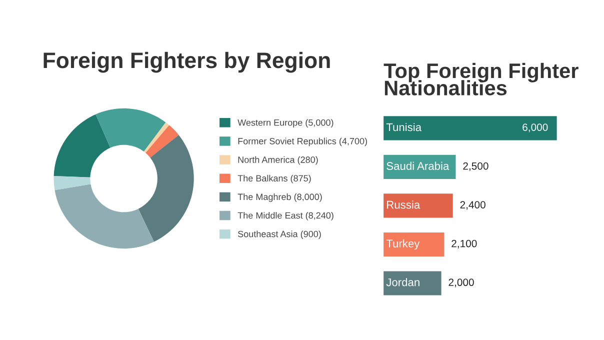  I want to click on data-label: 2,000, so click(461, 283).